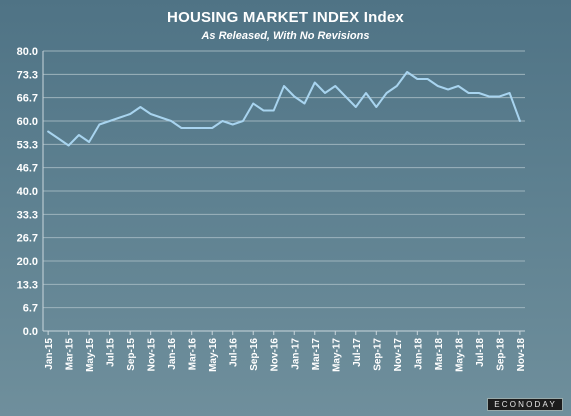 The width and height of the screenshot is (571, 416). What do you see at coordinates (500, 354) in the screenshot?
I see `x-tick-label: Sep-18` at bounding box center [500, 354].